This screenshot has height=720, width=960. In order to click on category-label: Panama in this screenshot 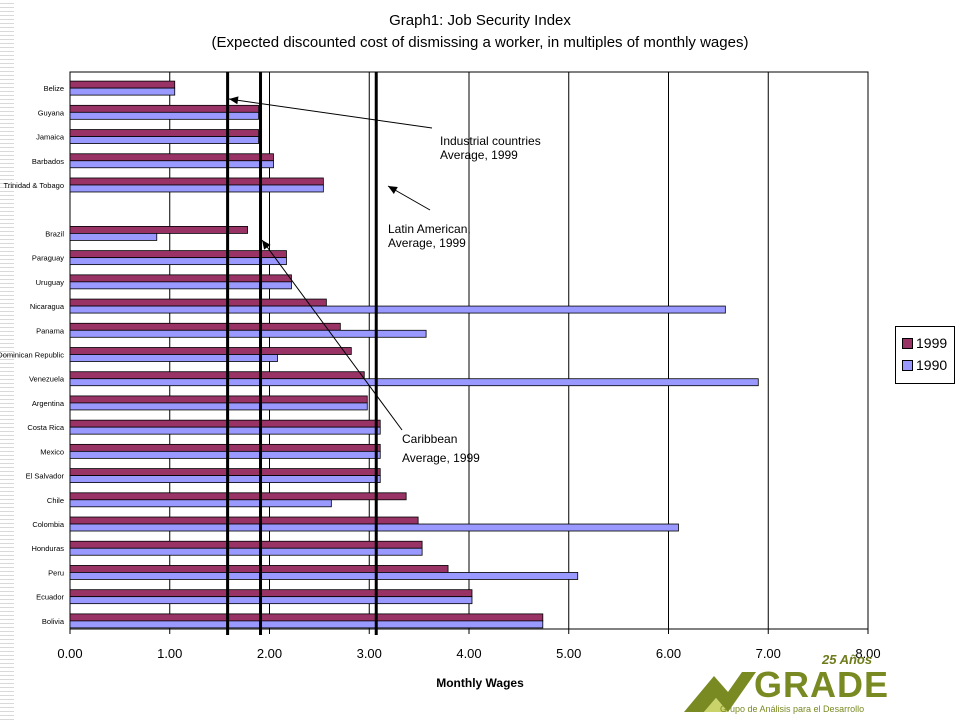, I will do `click(50, 330)`.